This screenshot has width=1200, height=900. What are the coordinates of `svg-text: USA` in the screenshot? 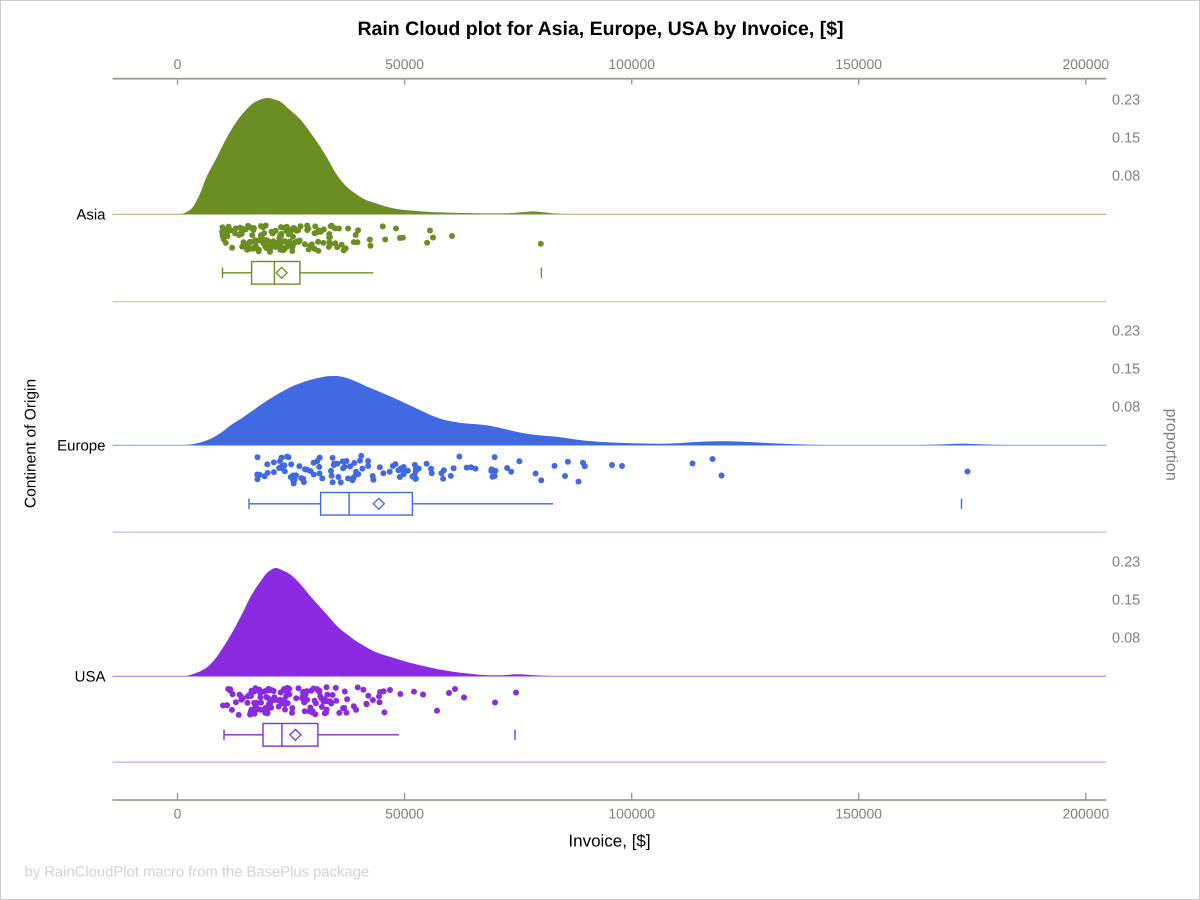 It's located at (90, 677).